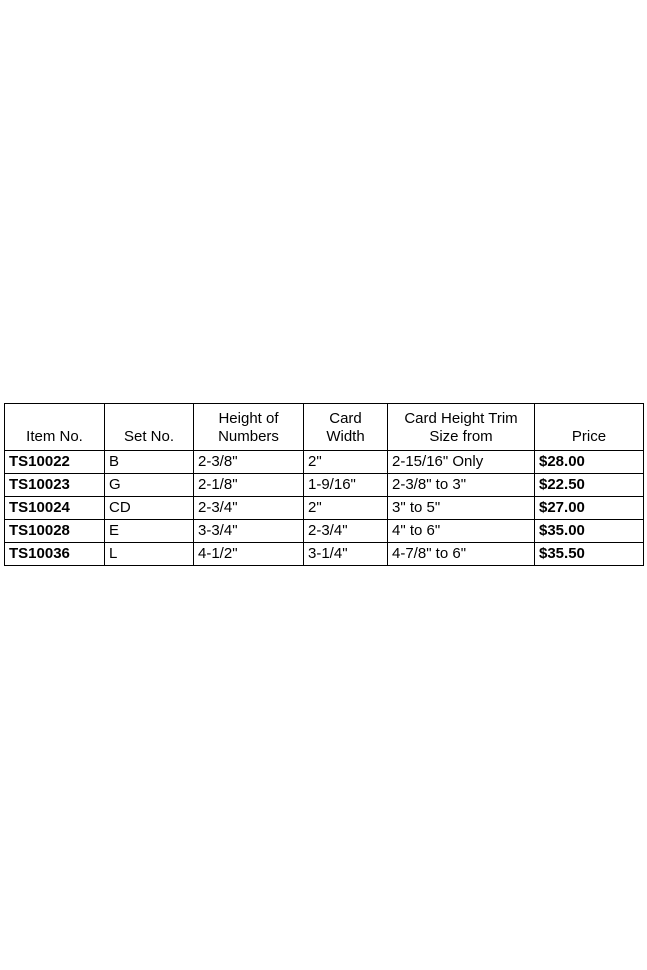 Image resolution: width=647 pixels, height=970 pixels. Describe the element at coordinates (461, 485) in the screenshot. I see `cell-card-height-trim: 2-3/8" to 3"` at that location.